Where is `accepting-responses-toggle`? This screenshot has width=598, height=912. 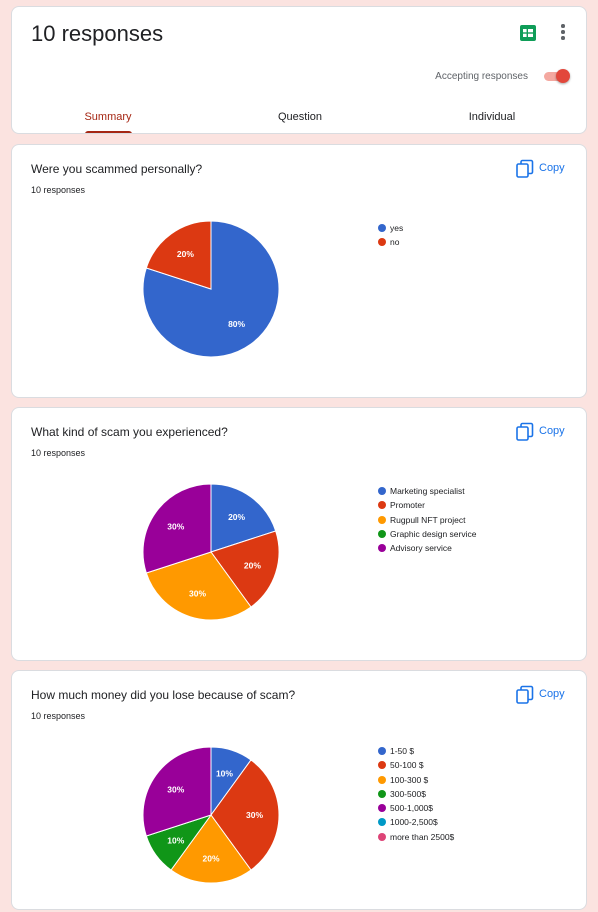
accepting-responses-toggle is located at coordinates (557, 76).